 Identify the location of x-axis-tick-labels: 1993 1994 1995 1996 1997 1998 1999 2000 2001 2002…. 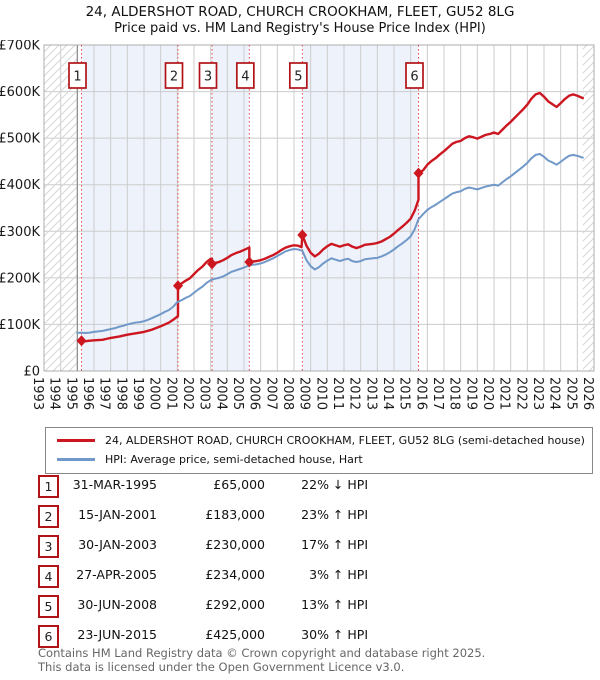
(312, 393).